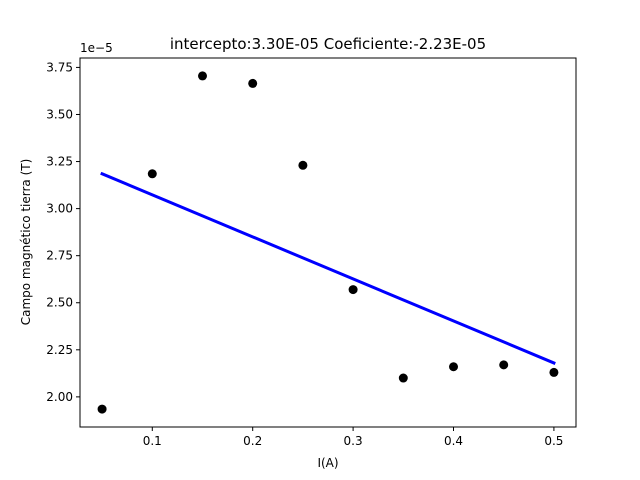 Image resolution: width=640 pixels, height=480 pixels. Describe the element at coordinates (327, 463) in the screenshot. I see `x-axis-label: I(A)` at that location.